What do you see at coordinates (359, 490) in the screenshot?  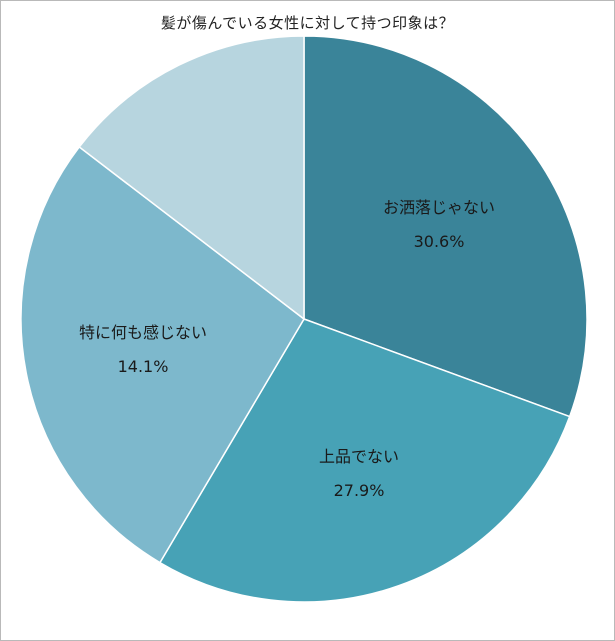 I see `slice-value-text: 27.9%` at bounding box center [359, 490].